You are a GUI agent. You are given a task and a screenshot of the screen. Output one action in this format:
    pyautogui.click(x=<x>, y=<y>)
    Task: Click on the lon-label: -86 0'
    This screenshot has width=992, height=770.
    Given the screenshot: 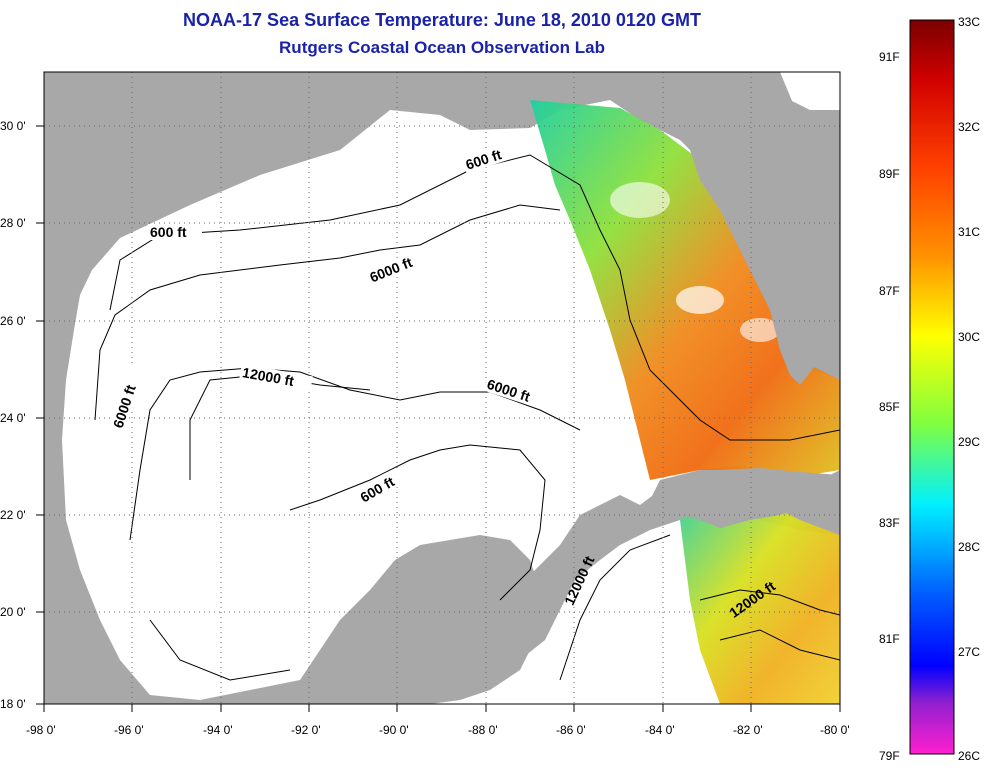 What is the action you would take?
    pyautogui.click(x=571, y=730)
    